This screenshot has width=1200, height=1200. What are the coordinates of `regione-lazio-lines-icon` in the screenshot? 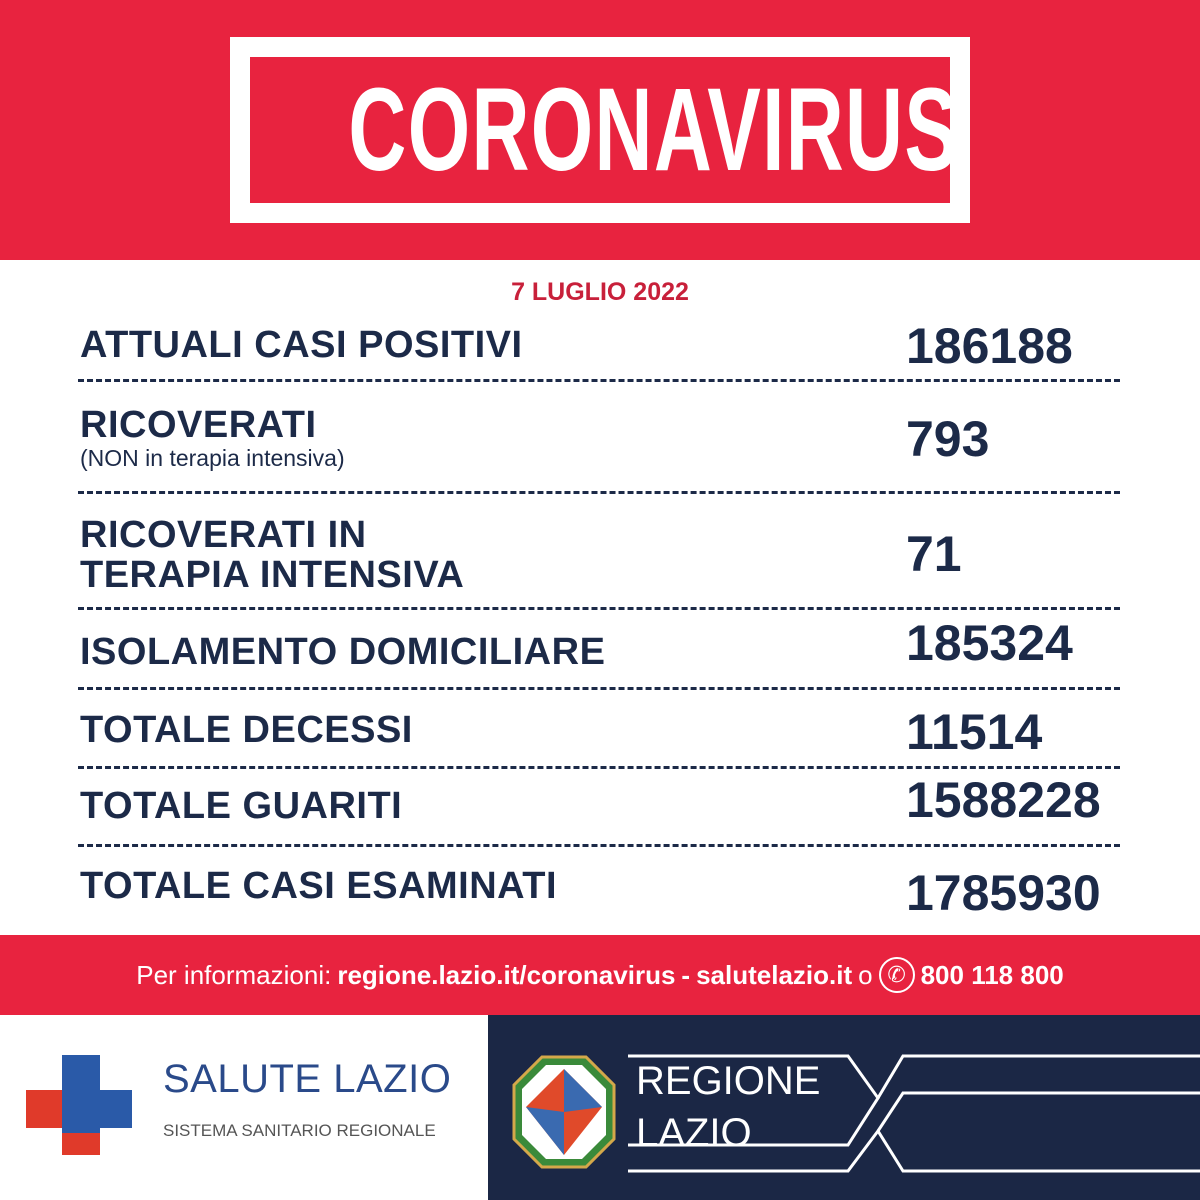 It's located at (914, 1113).